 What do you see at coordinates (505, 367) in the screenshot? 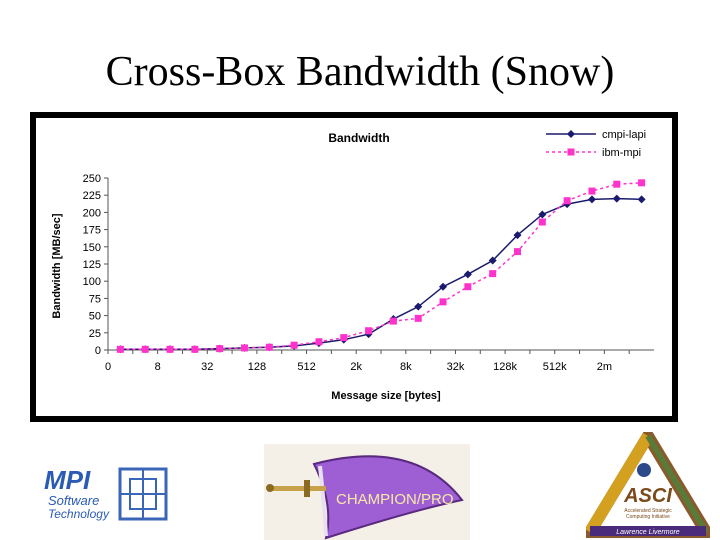
I see `x-tick-label: 128k` at bounding box center [505, 367].